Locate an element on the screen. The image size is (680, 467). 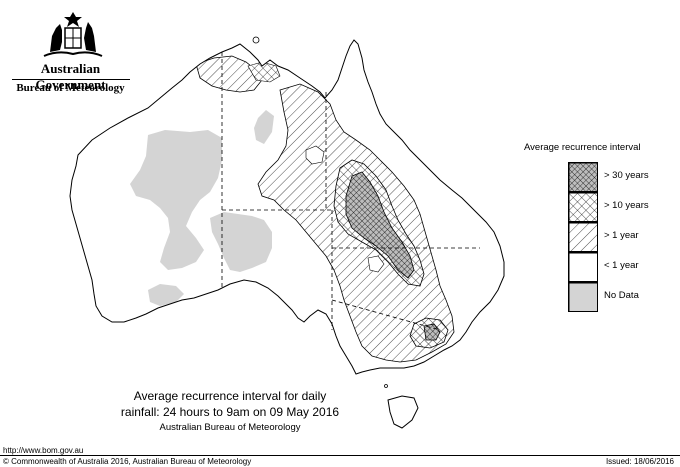
no-data-region-central is located at coordinates (241, 242).